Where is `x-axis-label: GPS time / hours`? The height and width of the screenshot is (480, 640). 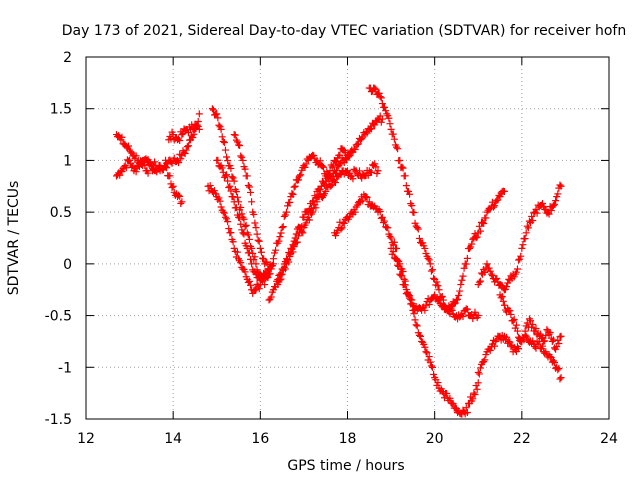 x-axis-label: GPS time / hours is located at coordinates (345, 466).